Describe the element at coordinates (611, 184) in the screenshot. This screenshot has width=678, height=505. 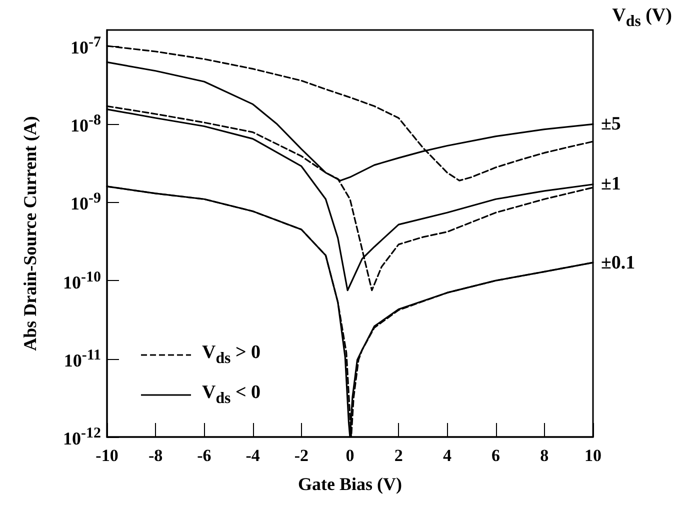
I see `text: ±1` at that location.